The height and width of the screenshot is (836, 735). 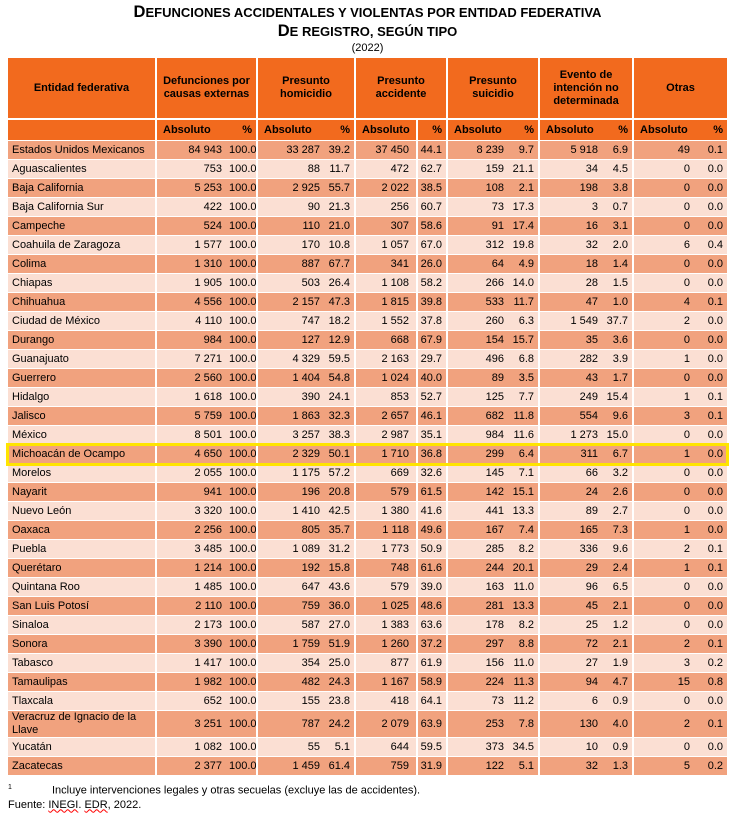 What do you see at coordinates (292, 302) in the screenshot?
I see `absolute-value: 2 157` at bounding box center [292, 302].